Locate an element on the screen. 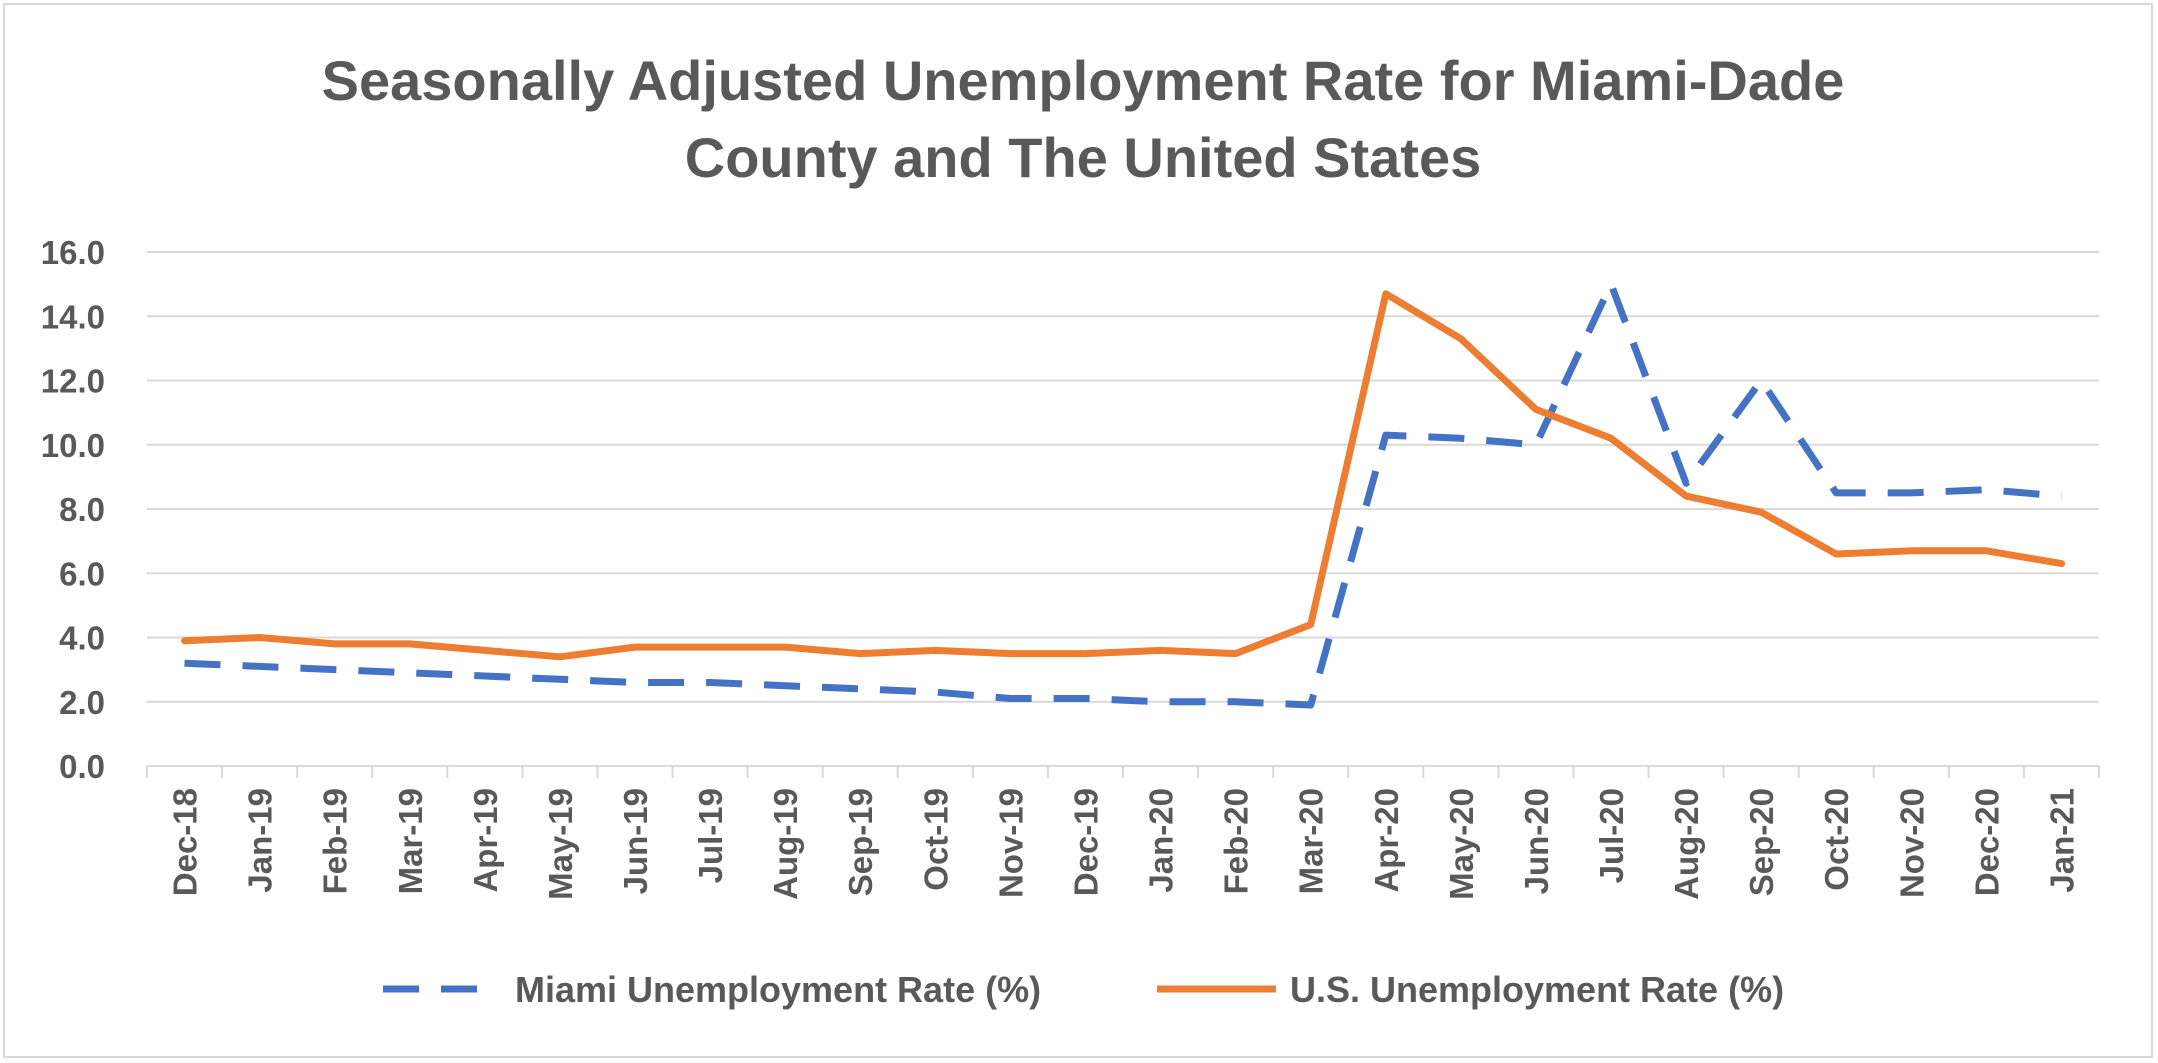  x-tick-label: Feb-19 is located at coordinates (335, 841).